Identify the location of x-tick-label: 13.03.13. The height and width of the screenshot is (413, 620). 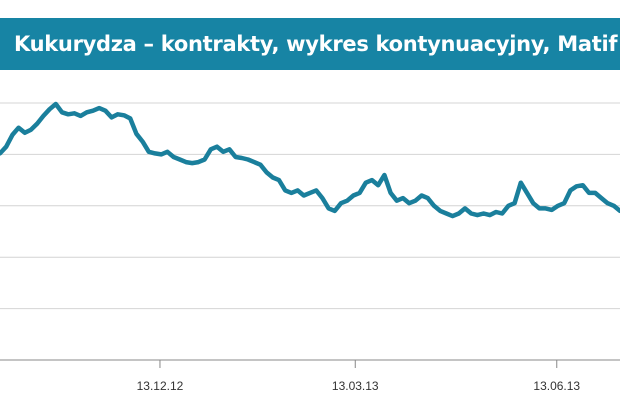
(355, 386).